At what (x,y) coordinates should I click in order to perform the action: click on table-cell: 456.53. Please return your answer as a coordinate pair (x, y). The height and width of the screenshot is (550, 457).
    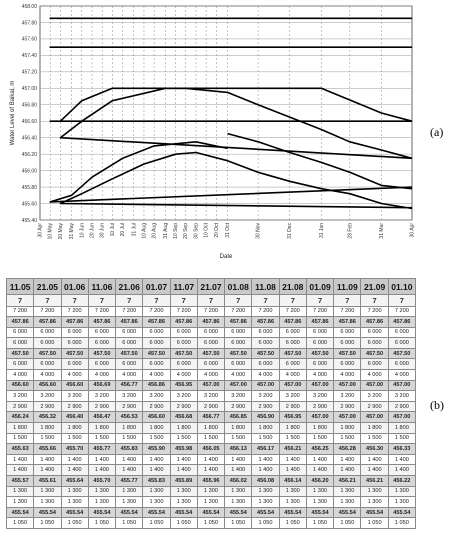
    Looking at the image, I should click on (129, 417).